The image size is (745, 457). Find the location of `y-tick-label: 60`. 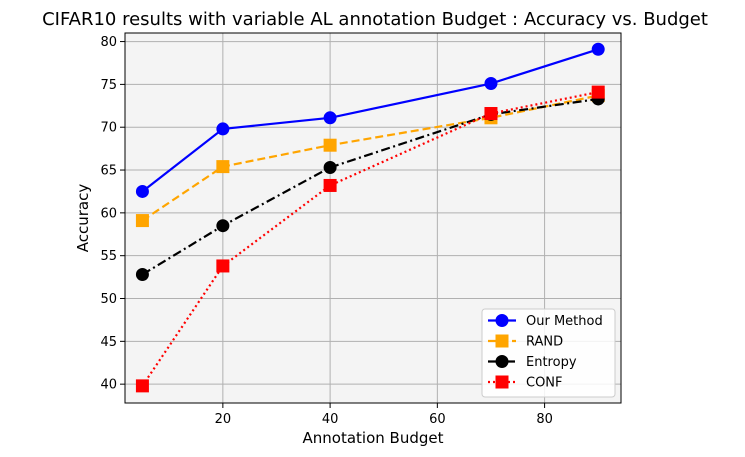

y-tick-label: 60 is located at coordinates (108, 213).